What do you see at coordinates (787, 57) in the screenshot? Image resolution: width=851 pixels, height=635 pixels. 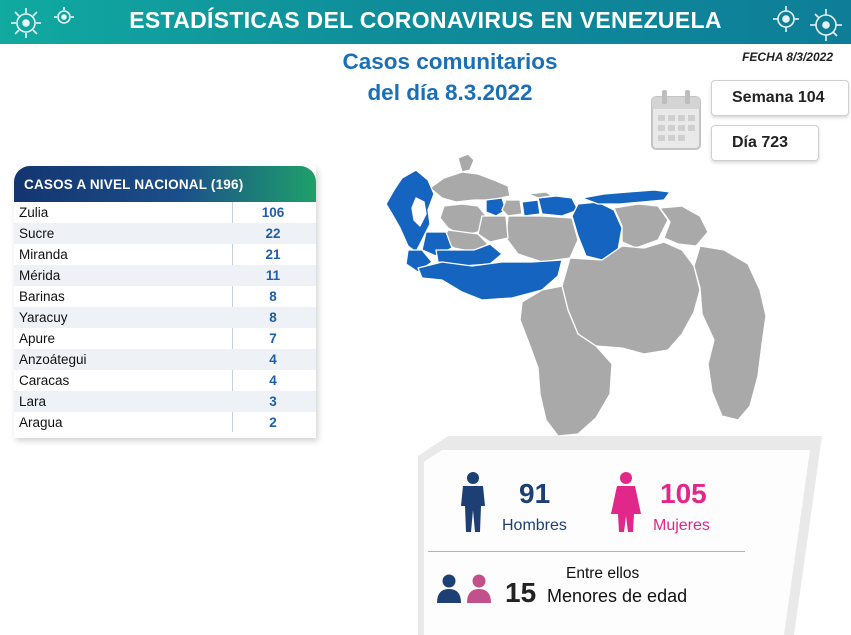 I see `report-date: FECHA 8/3/2022` at bounding box center [787, 57].